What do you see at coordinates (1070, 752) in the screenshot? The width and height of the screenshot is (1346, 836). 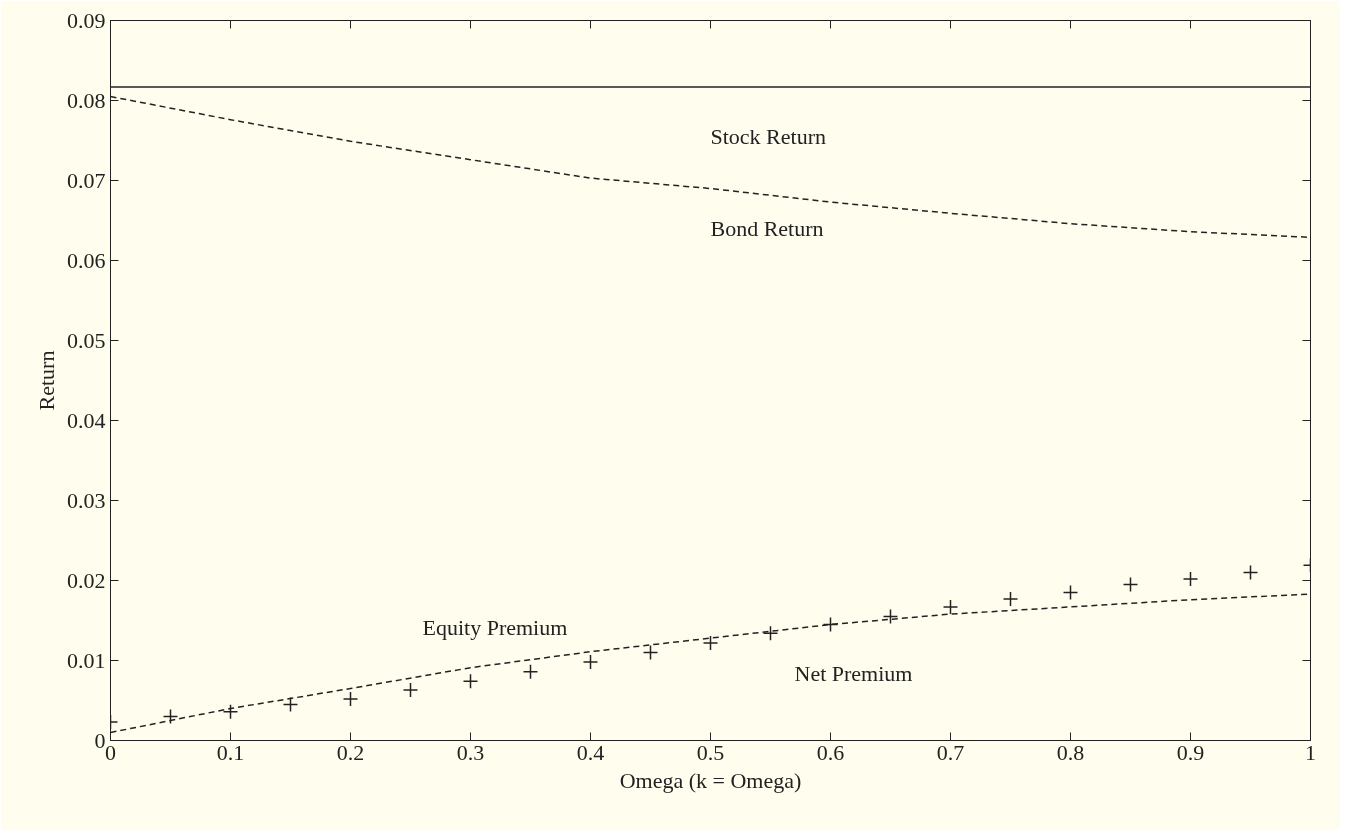 I see `x-tick-label: 0.8` at bounding box center [1070, 752].